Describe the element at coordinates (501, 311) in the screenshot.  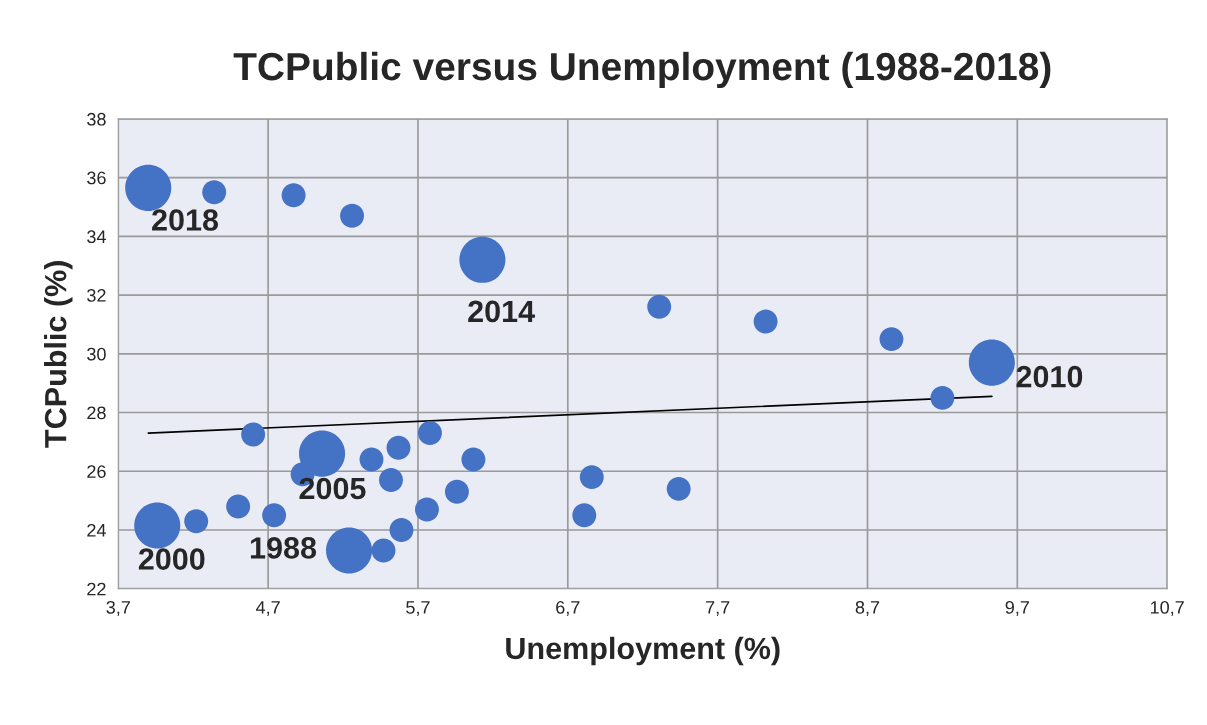
I see `annotation: 2014` at that location.